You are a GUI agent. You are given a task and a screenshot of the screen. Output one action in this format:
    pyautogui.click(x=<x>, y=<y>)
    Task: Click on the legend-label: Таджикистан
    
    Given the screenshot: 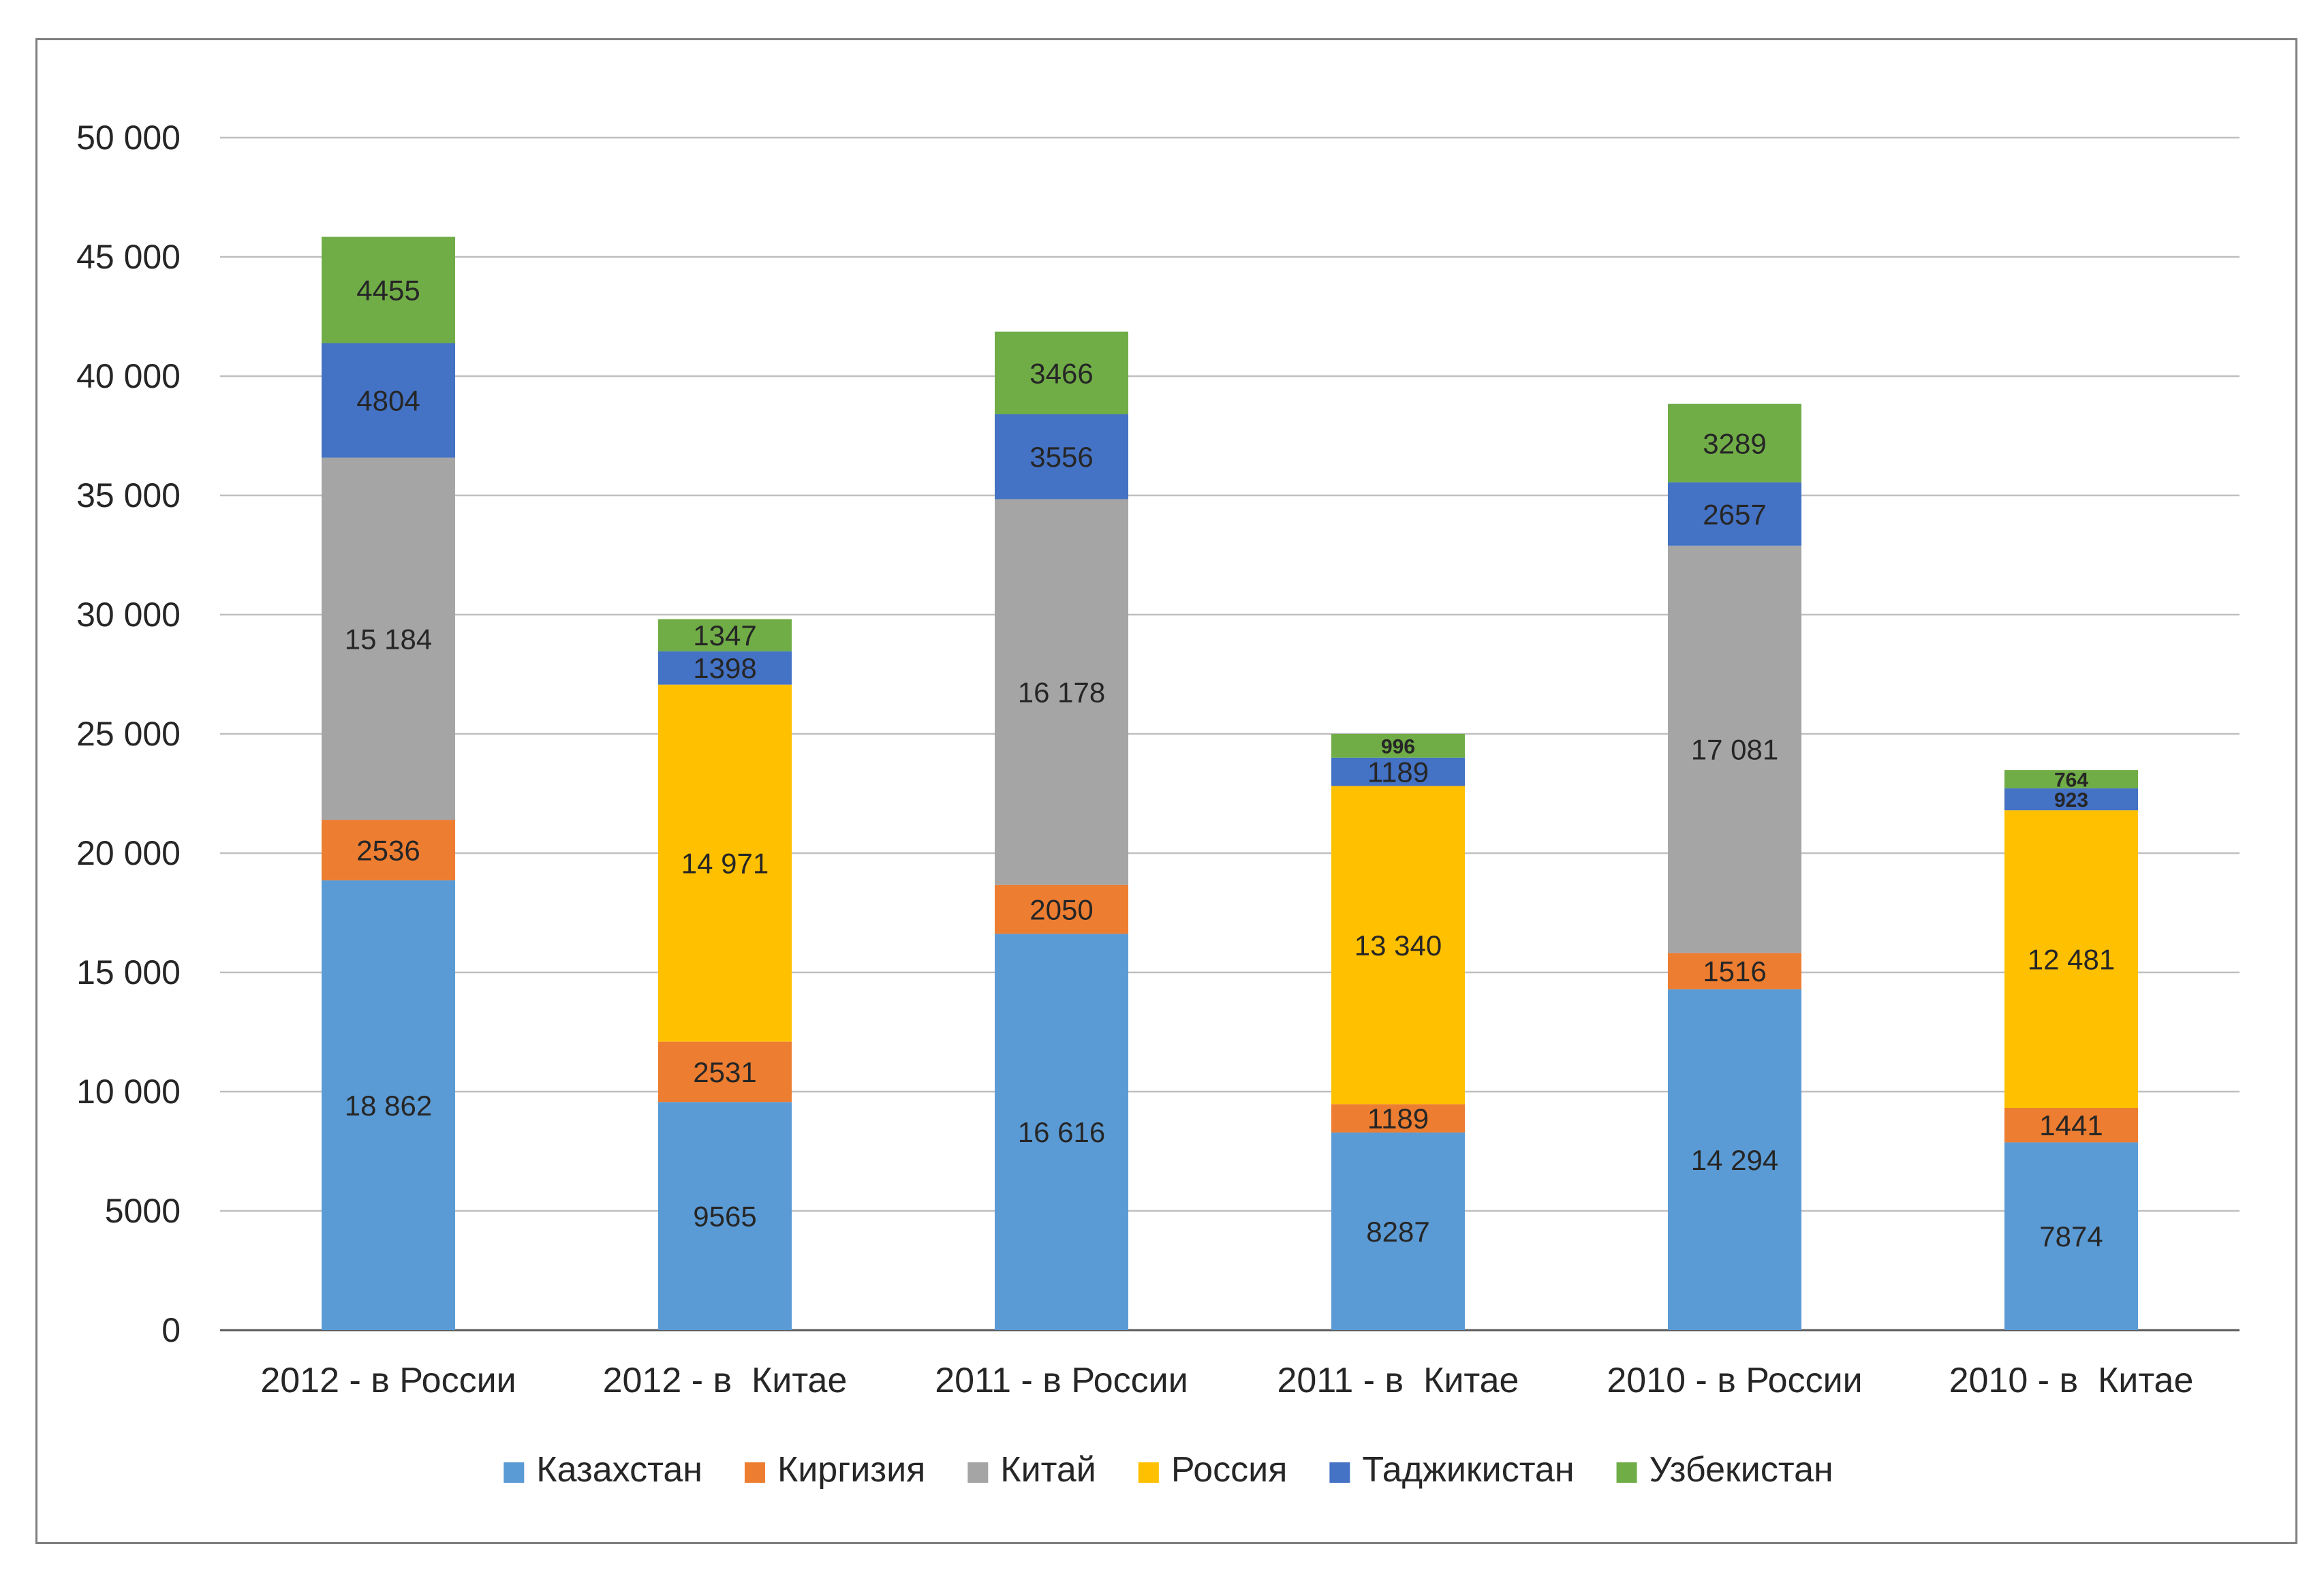 What is the action you would take?
    pyautogui.click(x=1468, y=1470)
    